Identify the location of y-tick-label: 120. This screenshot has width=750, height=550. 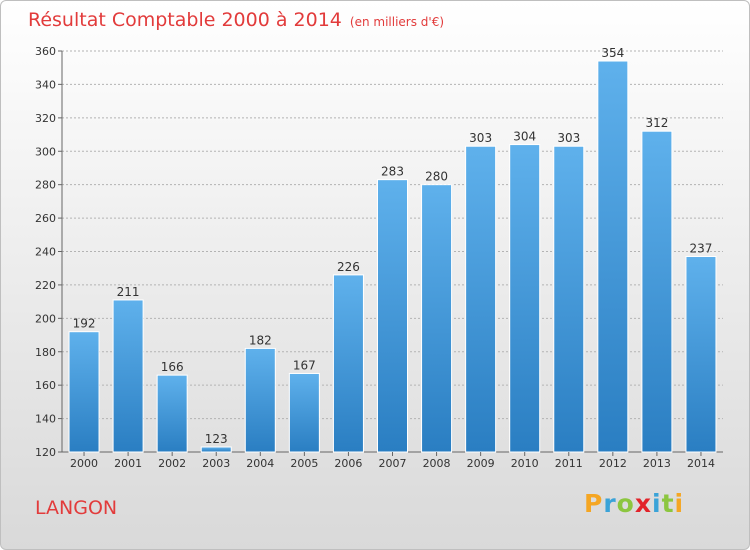
(45, 452).